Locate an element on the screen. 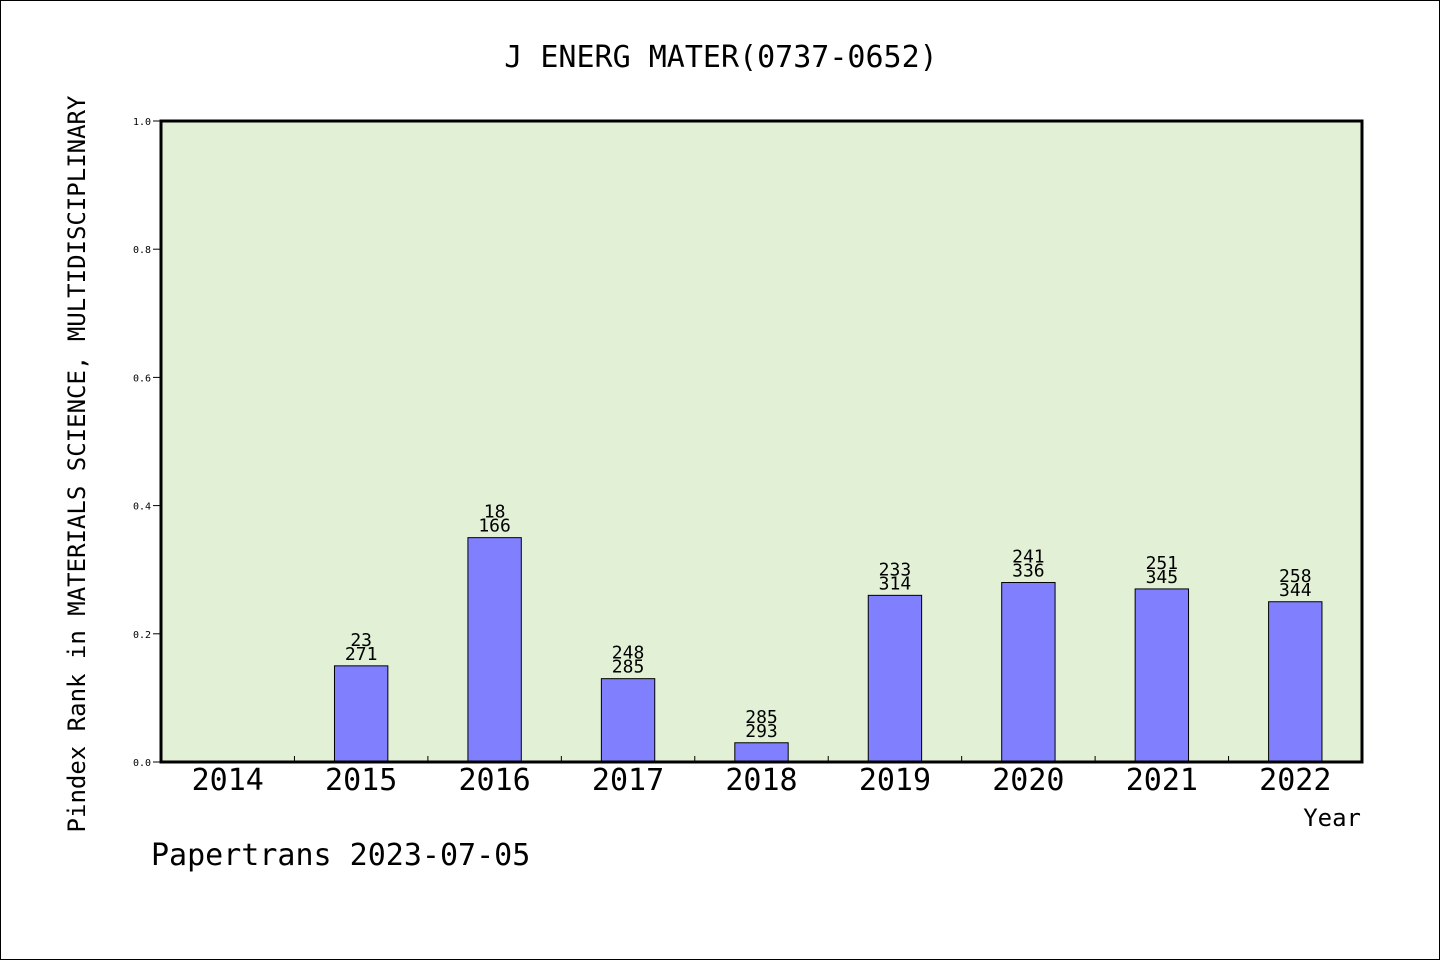 This screenshot has width=1440, height=961. bar-rank-label: 248 is located at coordinates (628, 653).